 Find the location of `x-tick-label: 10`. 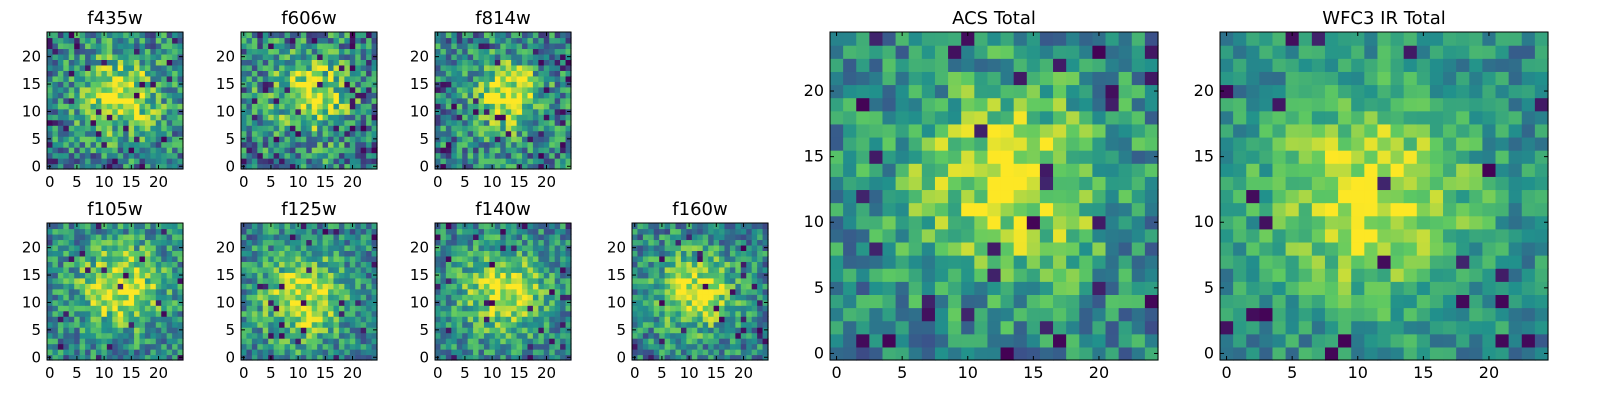

x-tick-label: 10 is located at coordinates (492, 373).